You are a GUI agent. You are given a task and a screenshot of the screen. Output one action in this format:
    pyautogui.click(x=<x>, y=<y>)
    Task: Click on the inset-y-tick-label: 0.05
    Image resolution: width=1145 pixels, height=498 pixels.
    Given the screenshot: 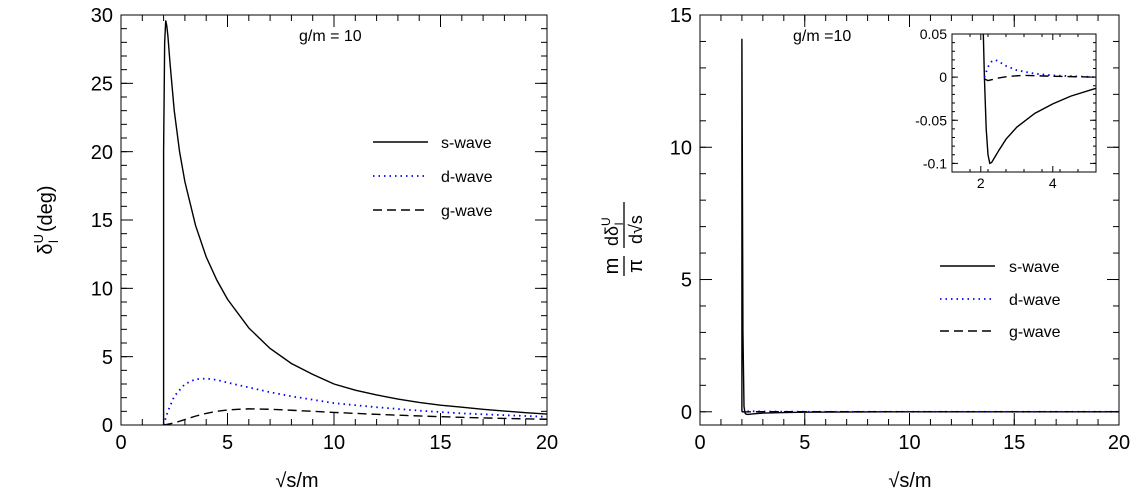 What is the action you would take?
    pyautogui.click(x=933, y=34)
    